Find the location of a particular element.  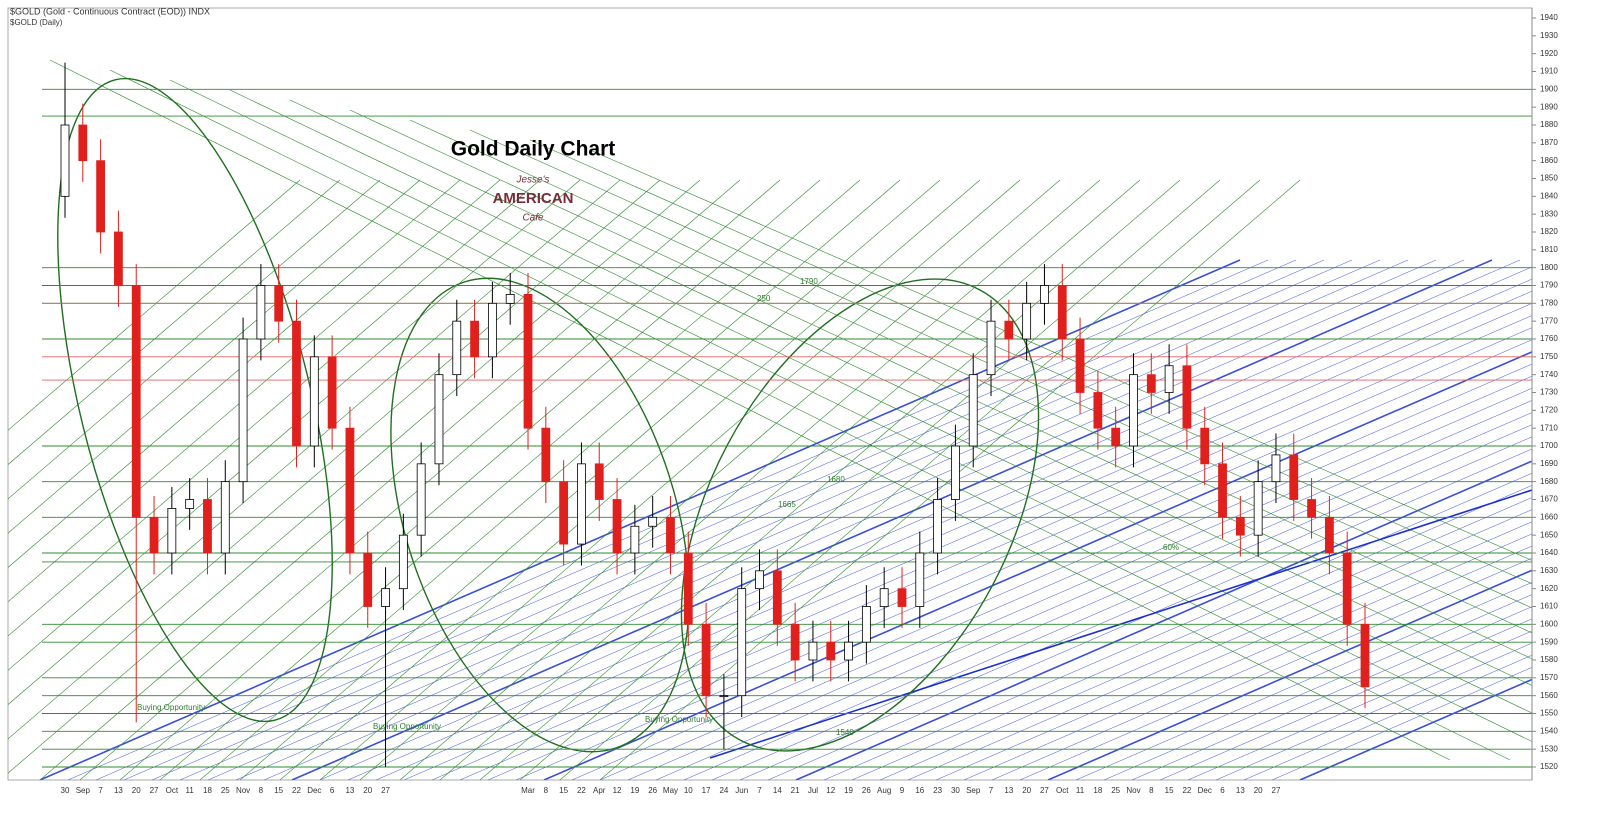

y-tick-label: 1770 is located at coordinates (1549, 320).